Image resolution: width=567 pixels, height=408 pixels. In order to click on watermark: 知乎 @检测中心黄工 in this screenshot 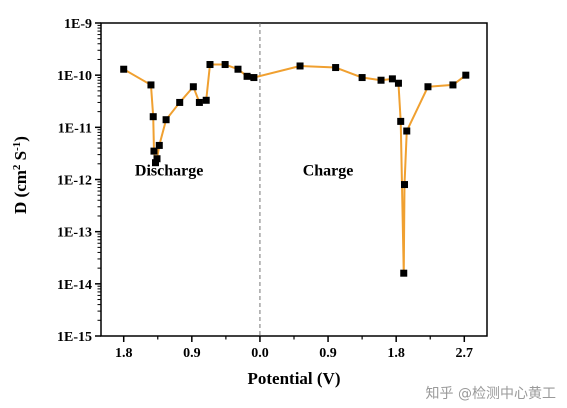, I will do `click(491, 393)`.